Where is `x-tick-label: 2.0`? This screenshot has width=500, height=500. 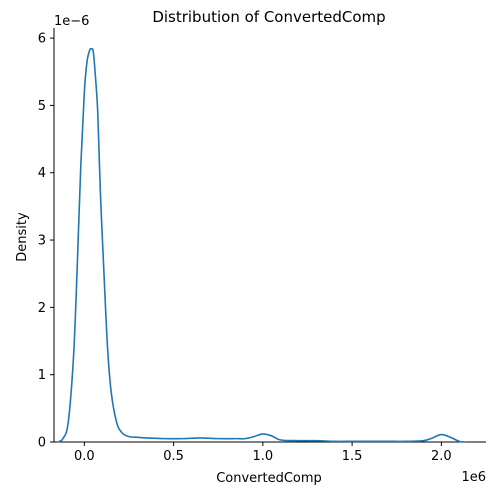 x-tick-label: 2.0 is located at coordinates (441, 456).